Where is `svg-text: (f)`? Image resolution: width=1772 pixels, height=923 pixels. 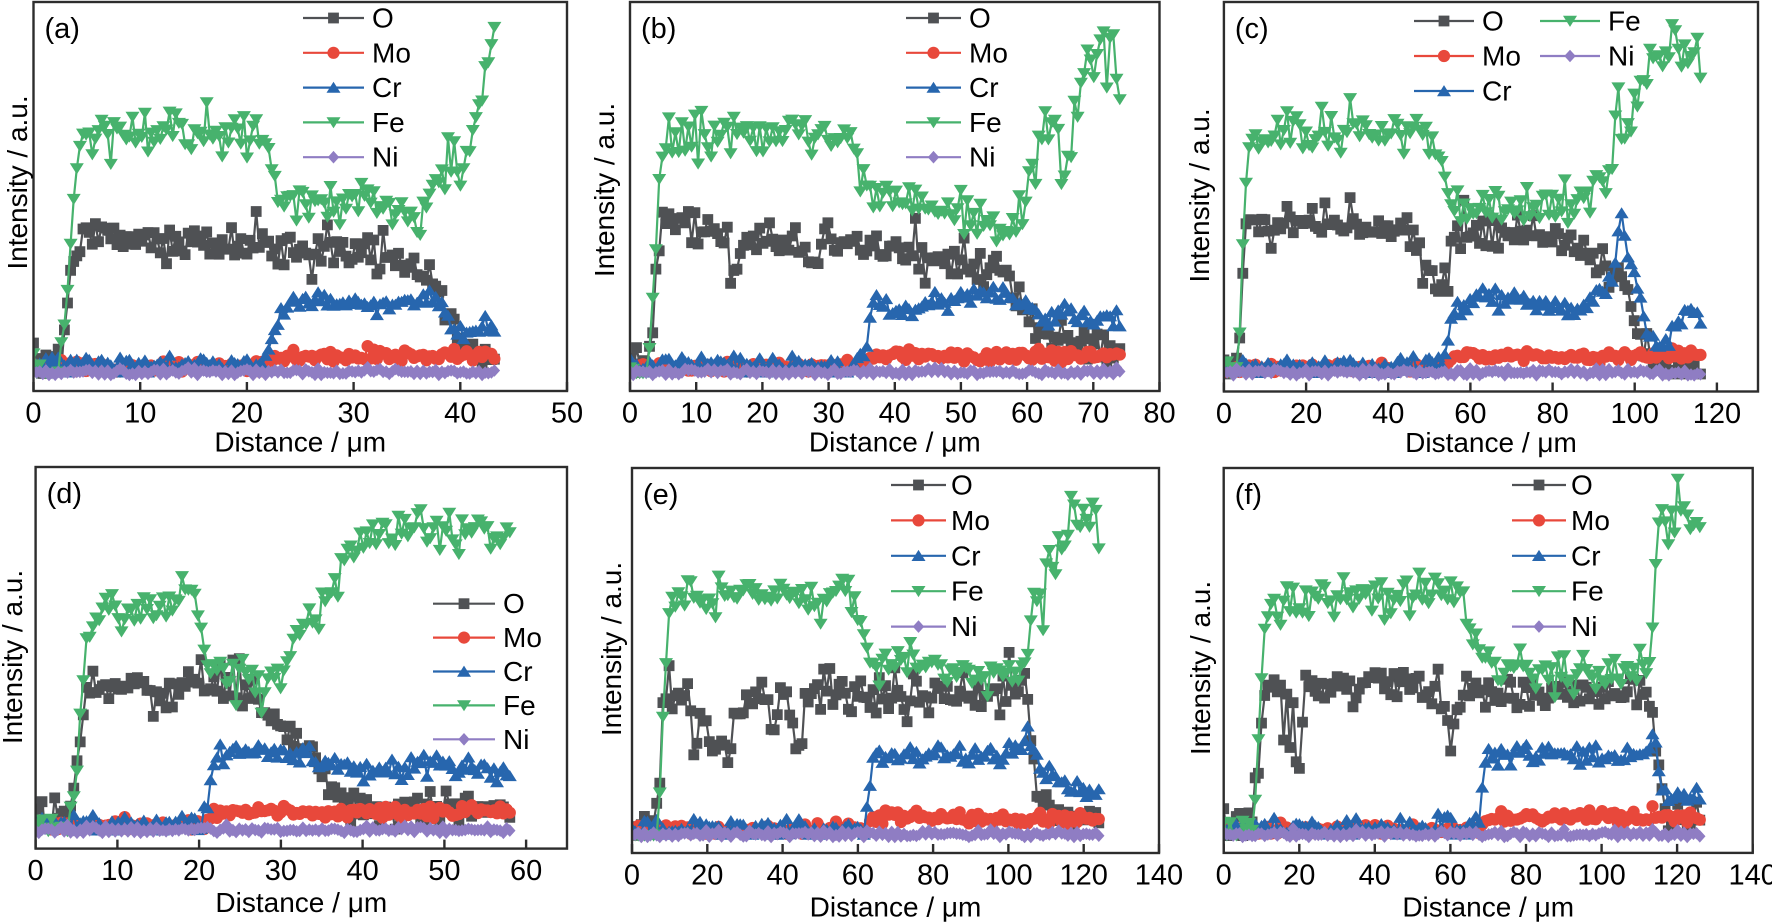
svg-text: (f) is located at coordinates (1248, 495).